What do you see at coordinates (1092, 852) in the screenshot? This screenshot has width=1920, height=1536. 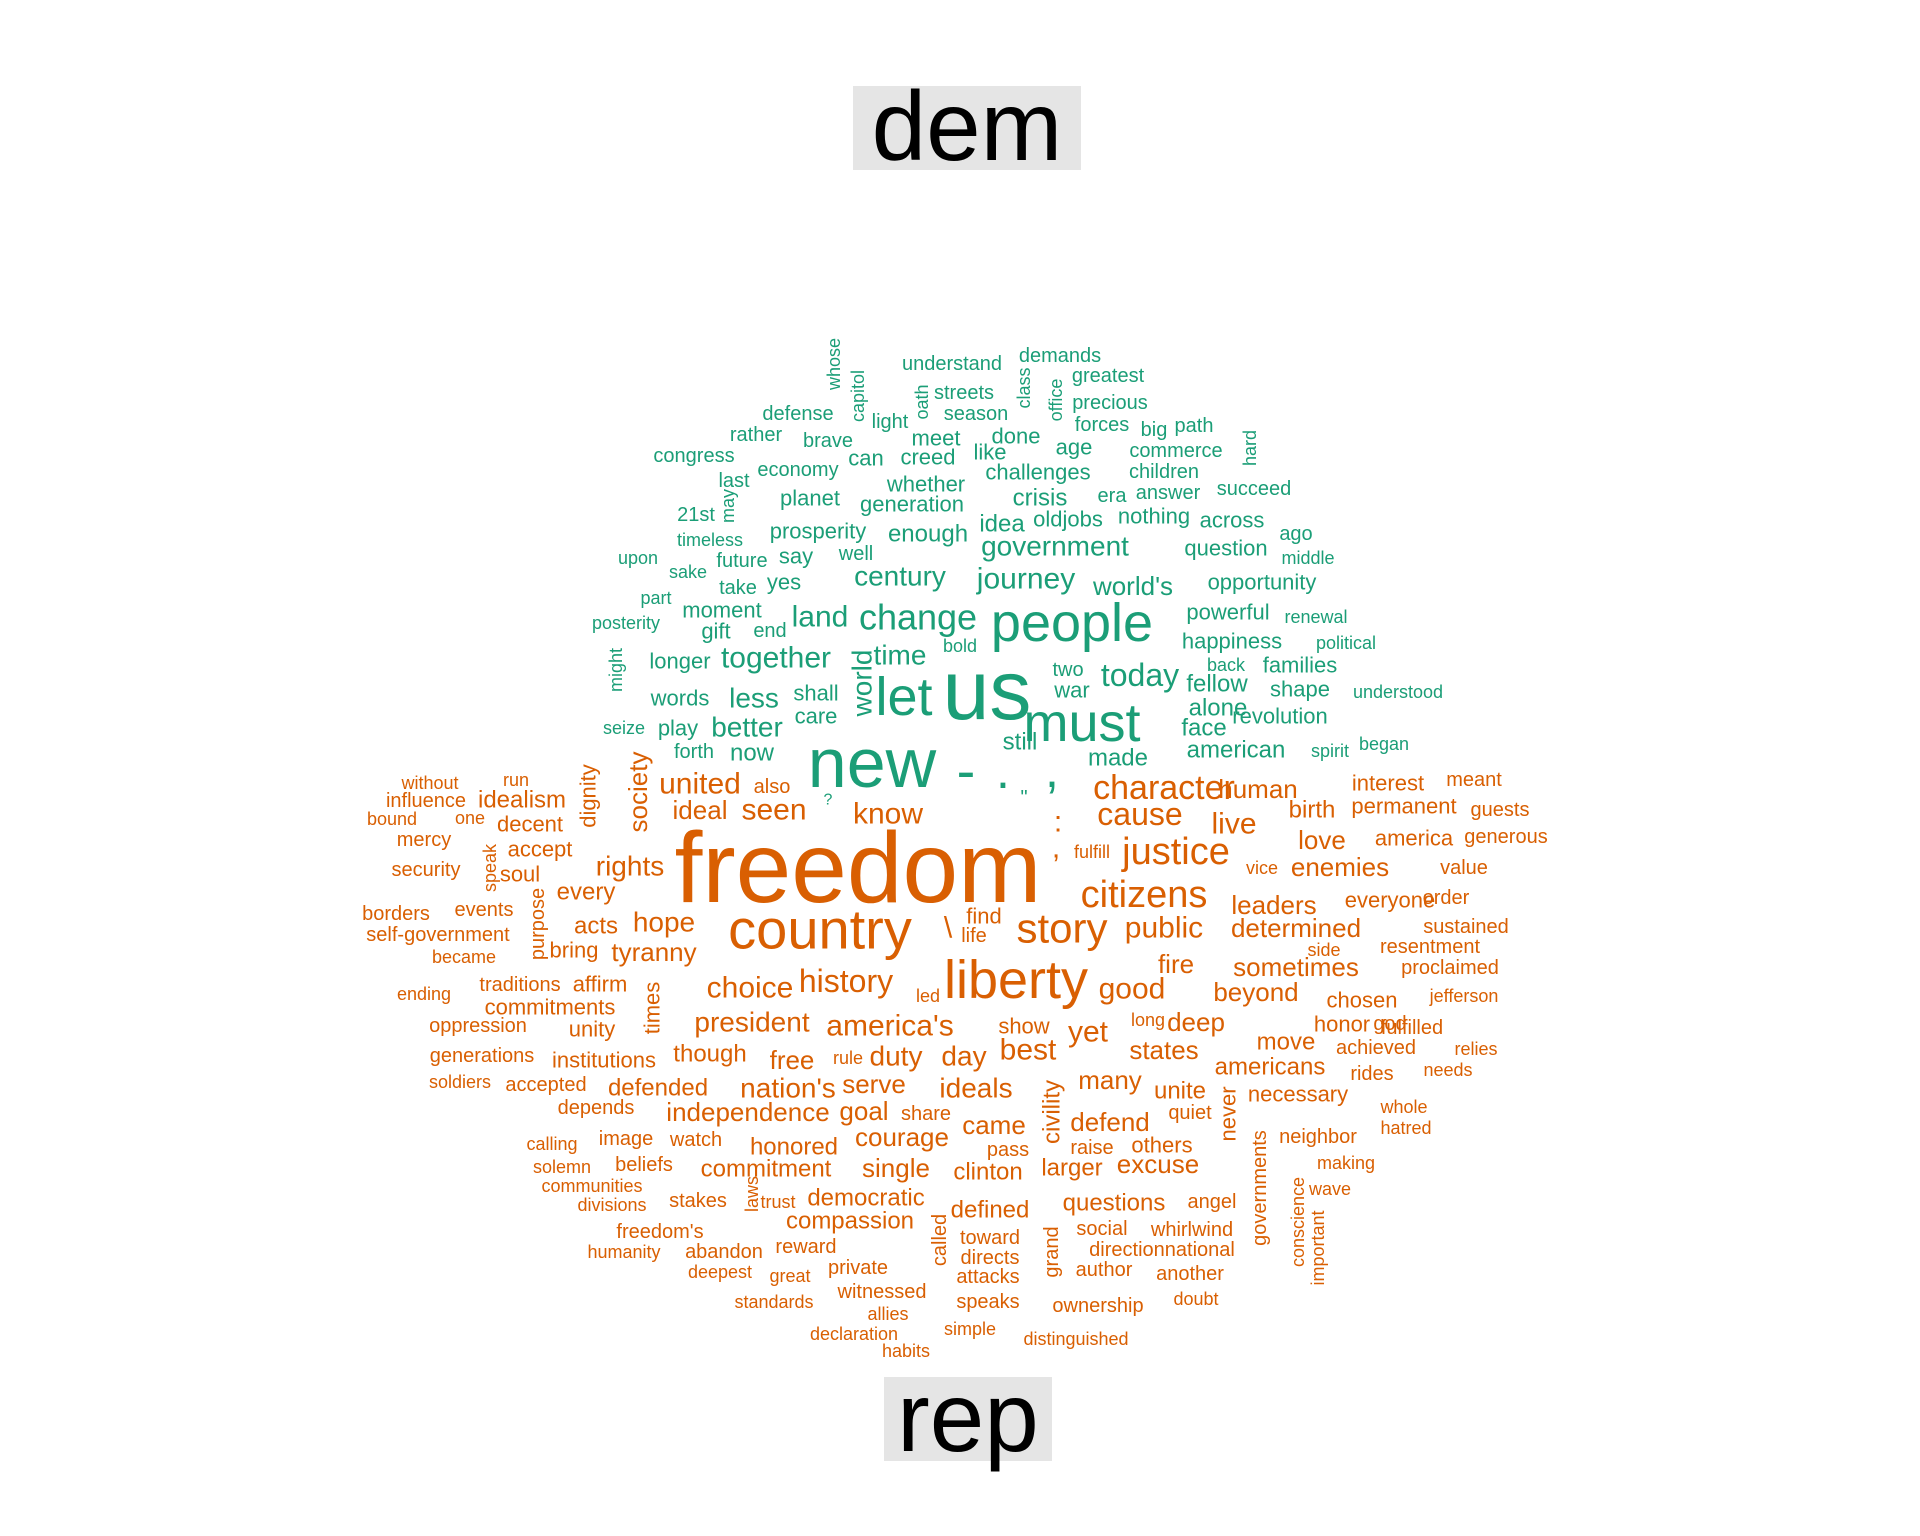 I see `word-rep-251: fulfill` at bounding box center [1092, 852].